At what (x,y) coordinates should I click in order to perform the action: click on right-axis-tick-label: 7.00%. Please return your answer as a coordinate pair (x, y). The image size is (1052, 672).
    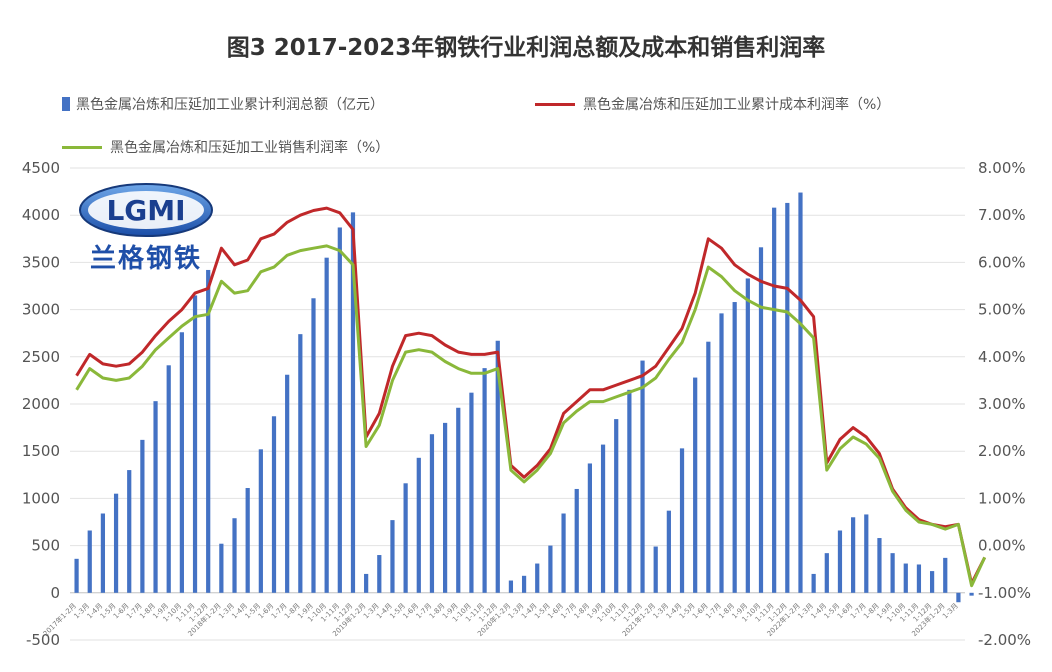
    Looking at the image, I should click on (1002, 215).